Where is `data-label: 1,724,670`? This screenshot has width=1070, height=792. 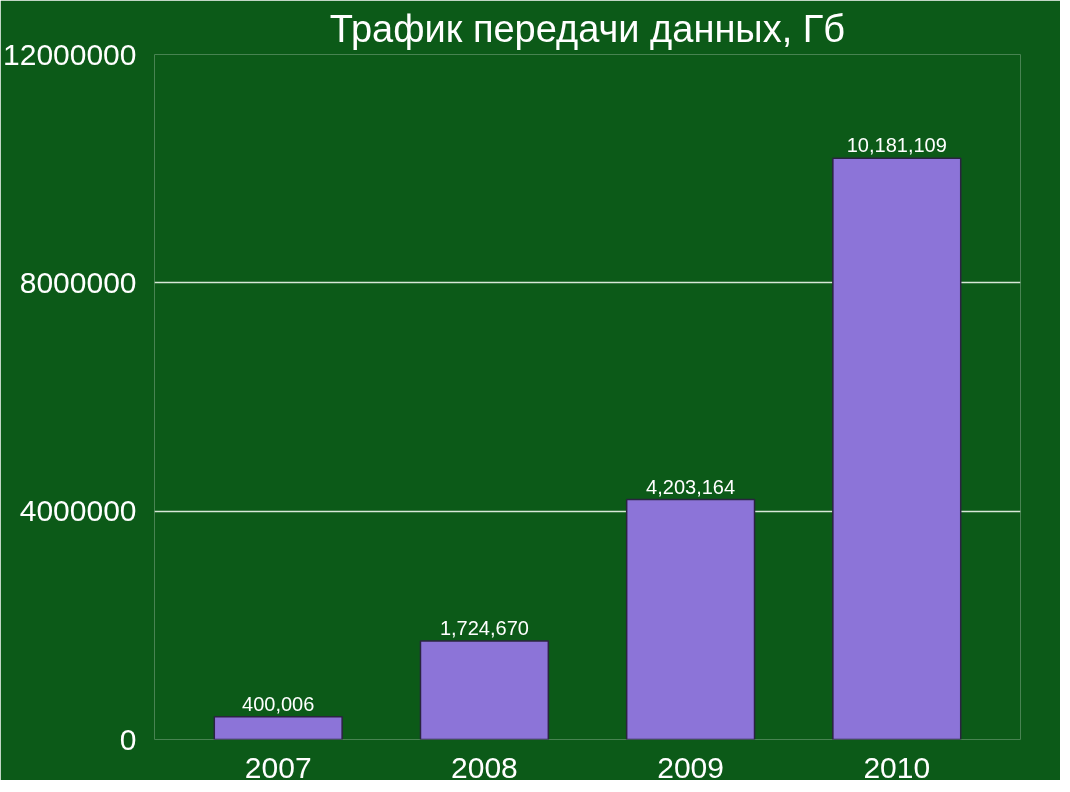 data-label: 1,724,670 is located at coordinates (484, 628).